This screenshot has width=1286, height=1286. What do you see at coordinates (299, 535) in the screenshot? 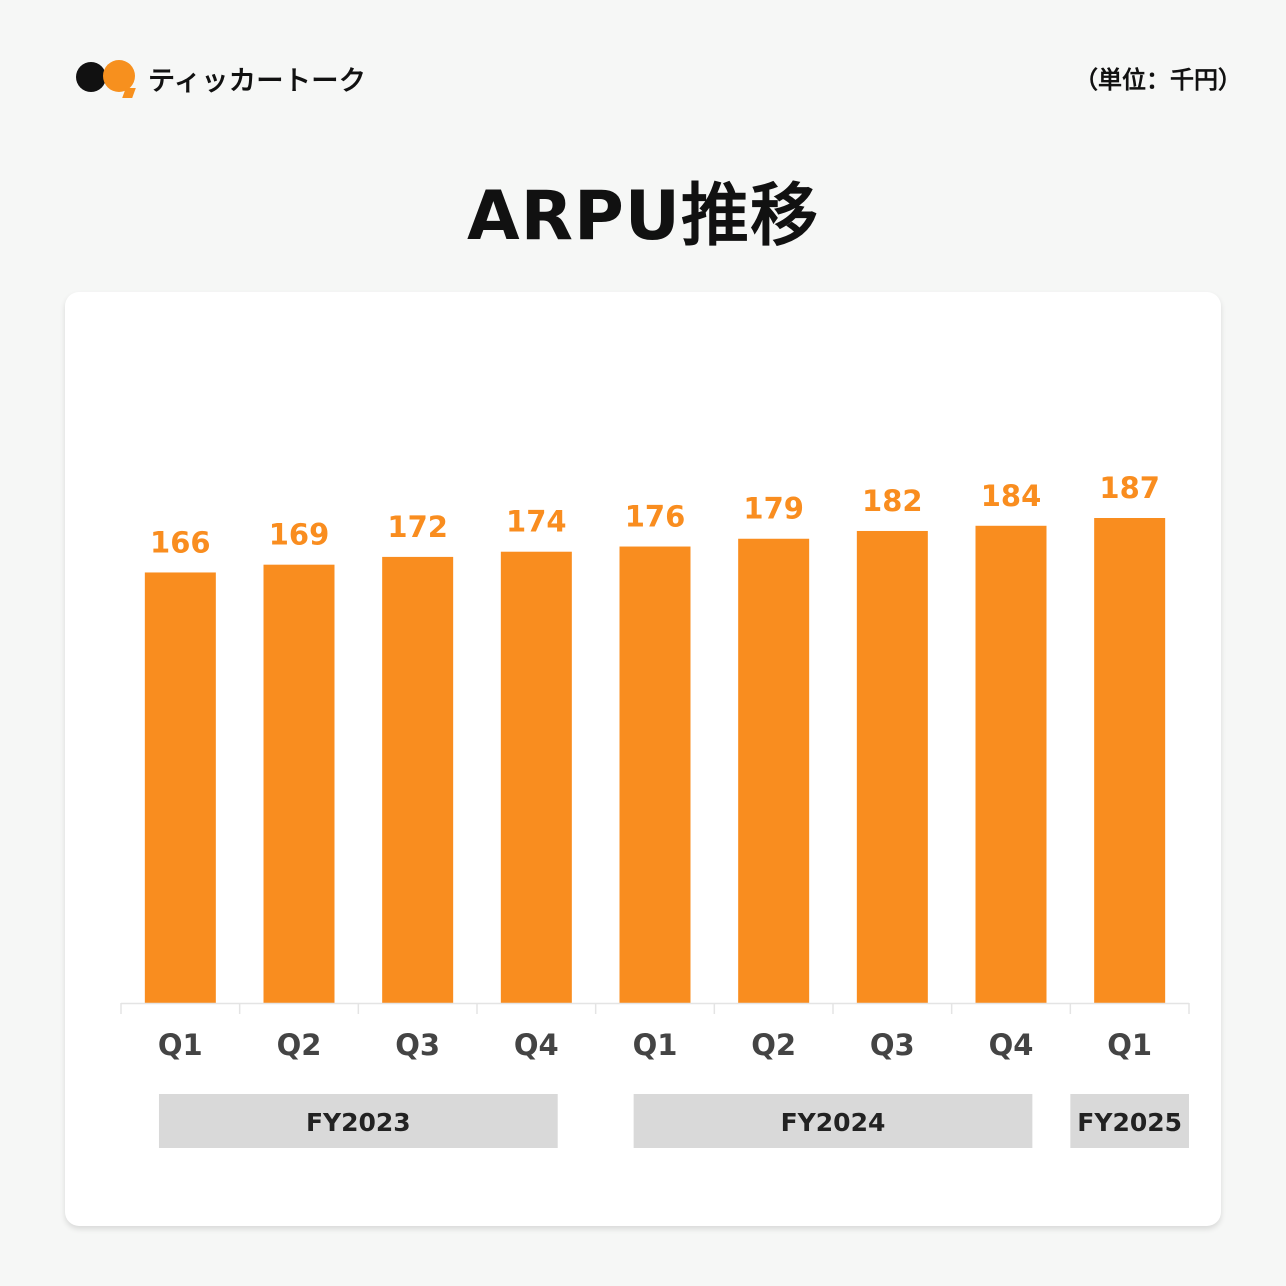
I see `data-label-2: 169` at bounding box center [299, 535].